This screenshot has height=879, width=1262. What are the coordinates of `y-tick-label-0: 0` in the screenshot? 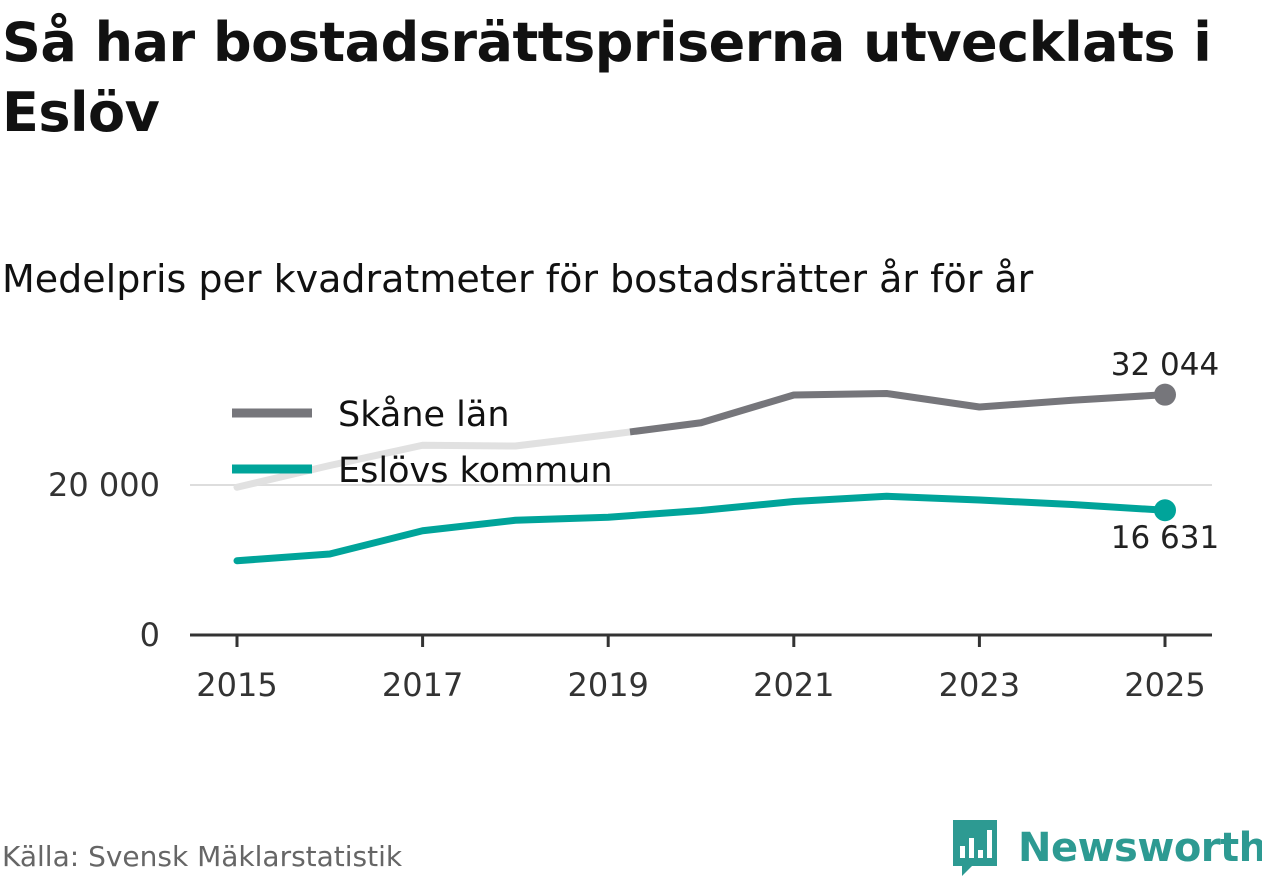 It's located at (150, 635).